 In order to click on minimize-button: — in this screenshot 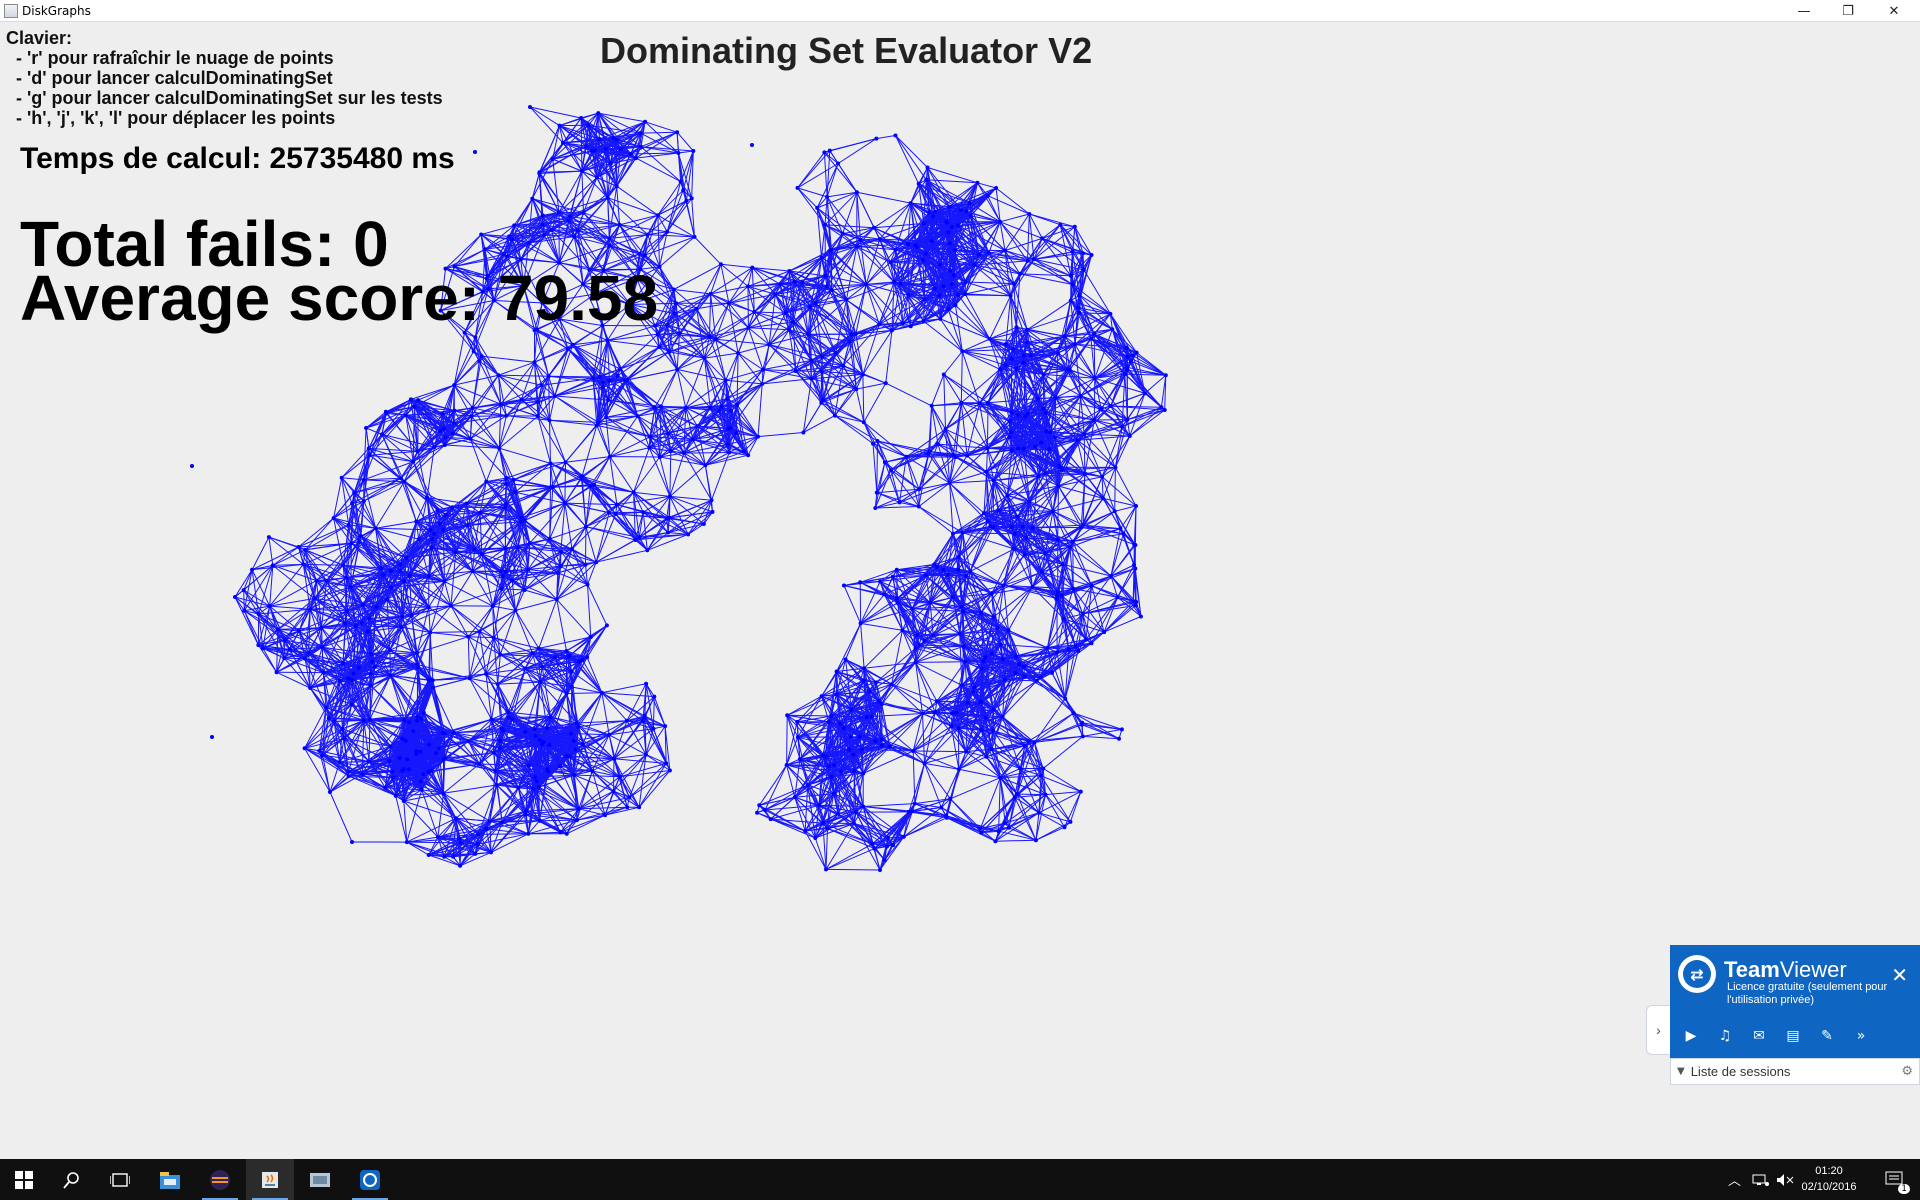, I will do `click(1804, 11)`.